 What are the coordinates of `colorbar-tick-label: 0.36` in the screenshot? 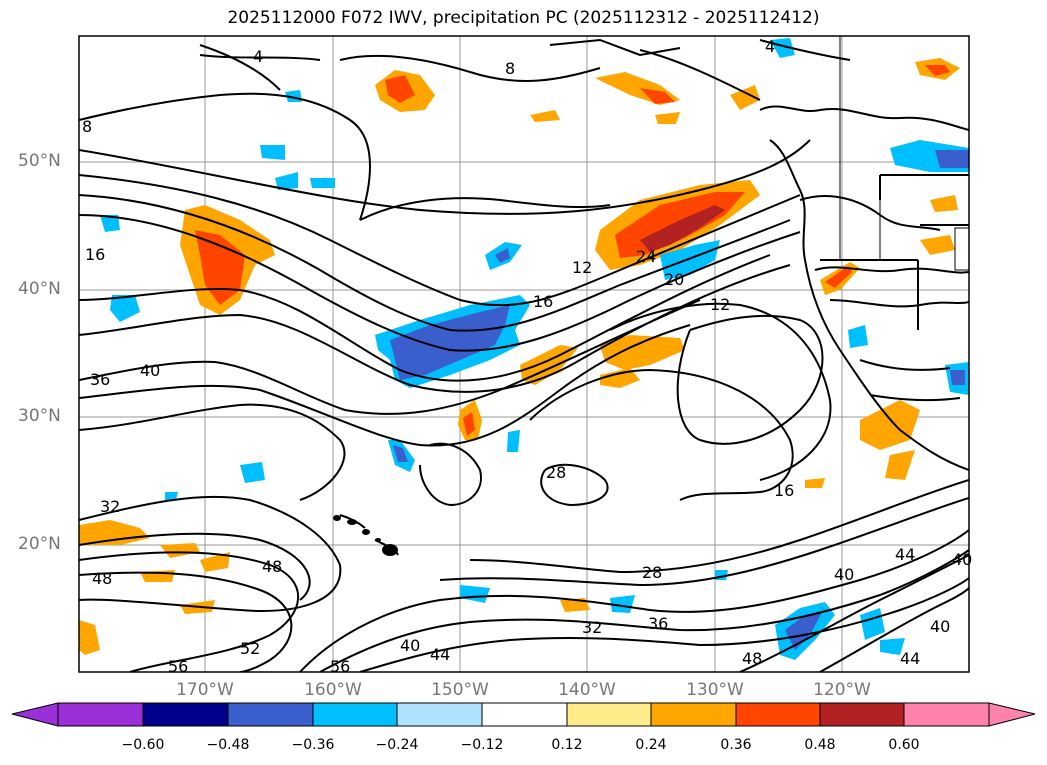 It's located at (736, 745).